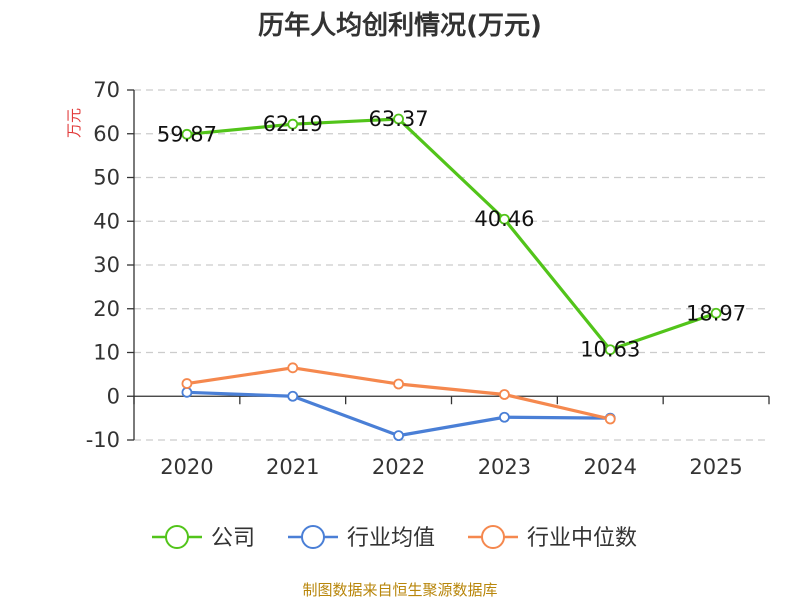 This screenshot has height=600, width=800. Describe the element at coordinates (233, 538) in the screenshot. I see `legend-label: 公司` at that location.